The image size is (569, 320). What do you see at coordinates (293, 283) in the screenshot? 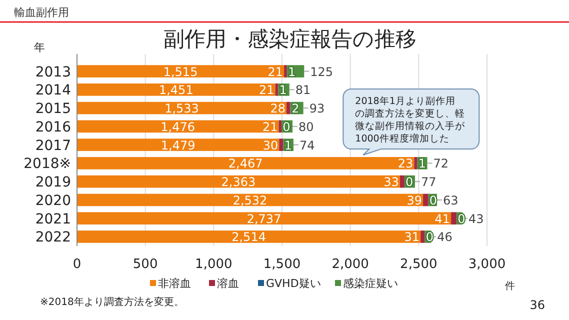
I see `legend-label: GVHD疑い` at bounding box center [293, 283].